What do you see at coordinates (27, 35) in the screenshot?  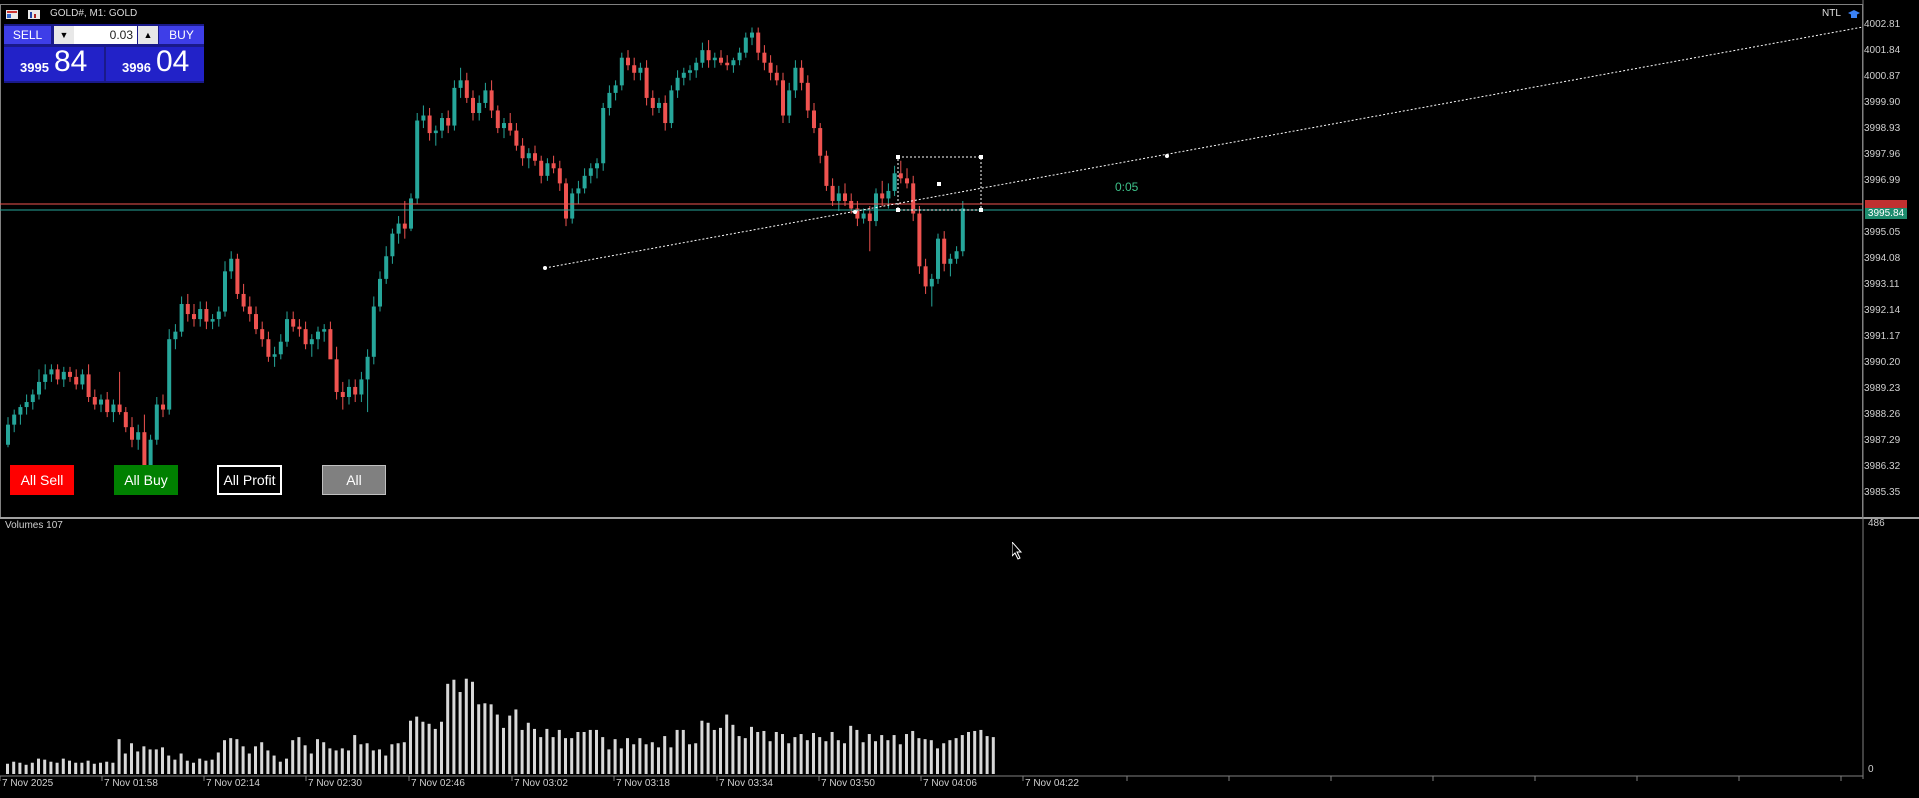 I see `sell-button: SELL` at bounding box center [27, 35].